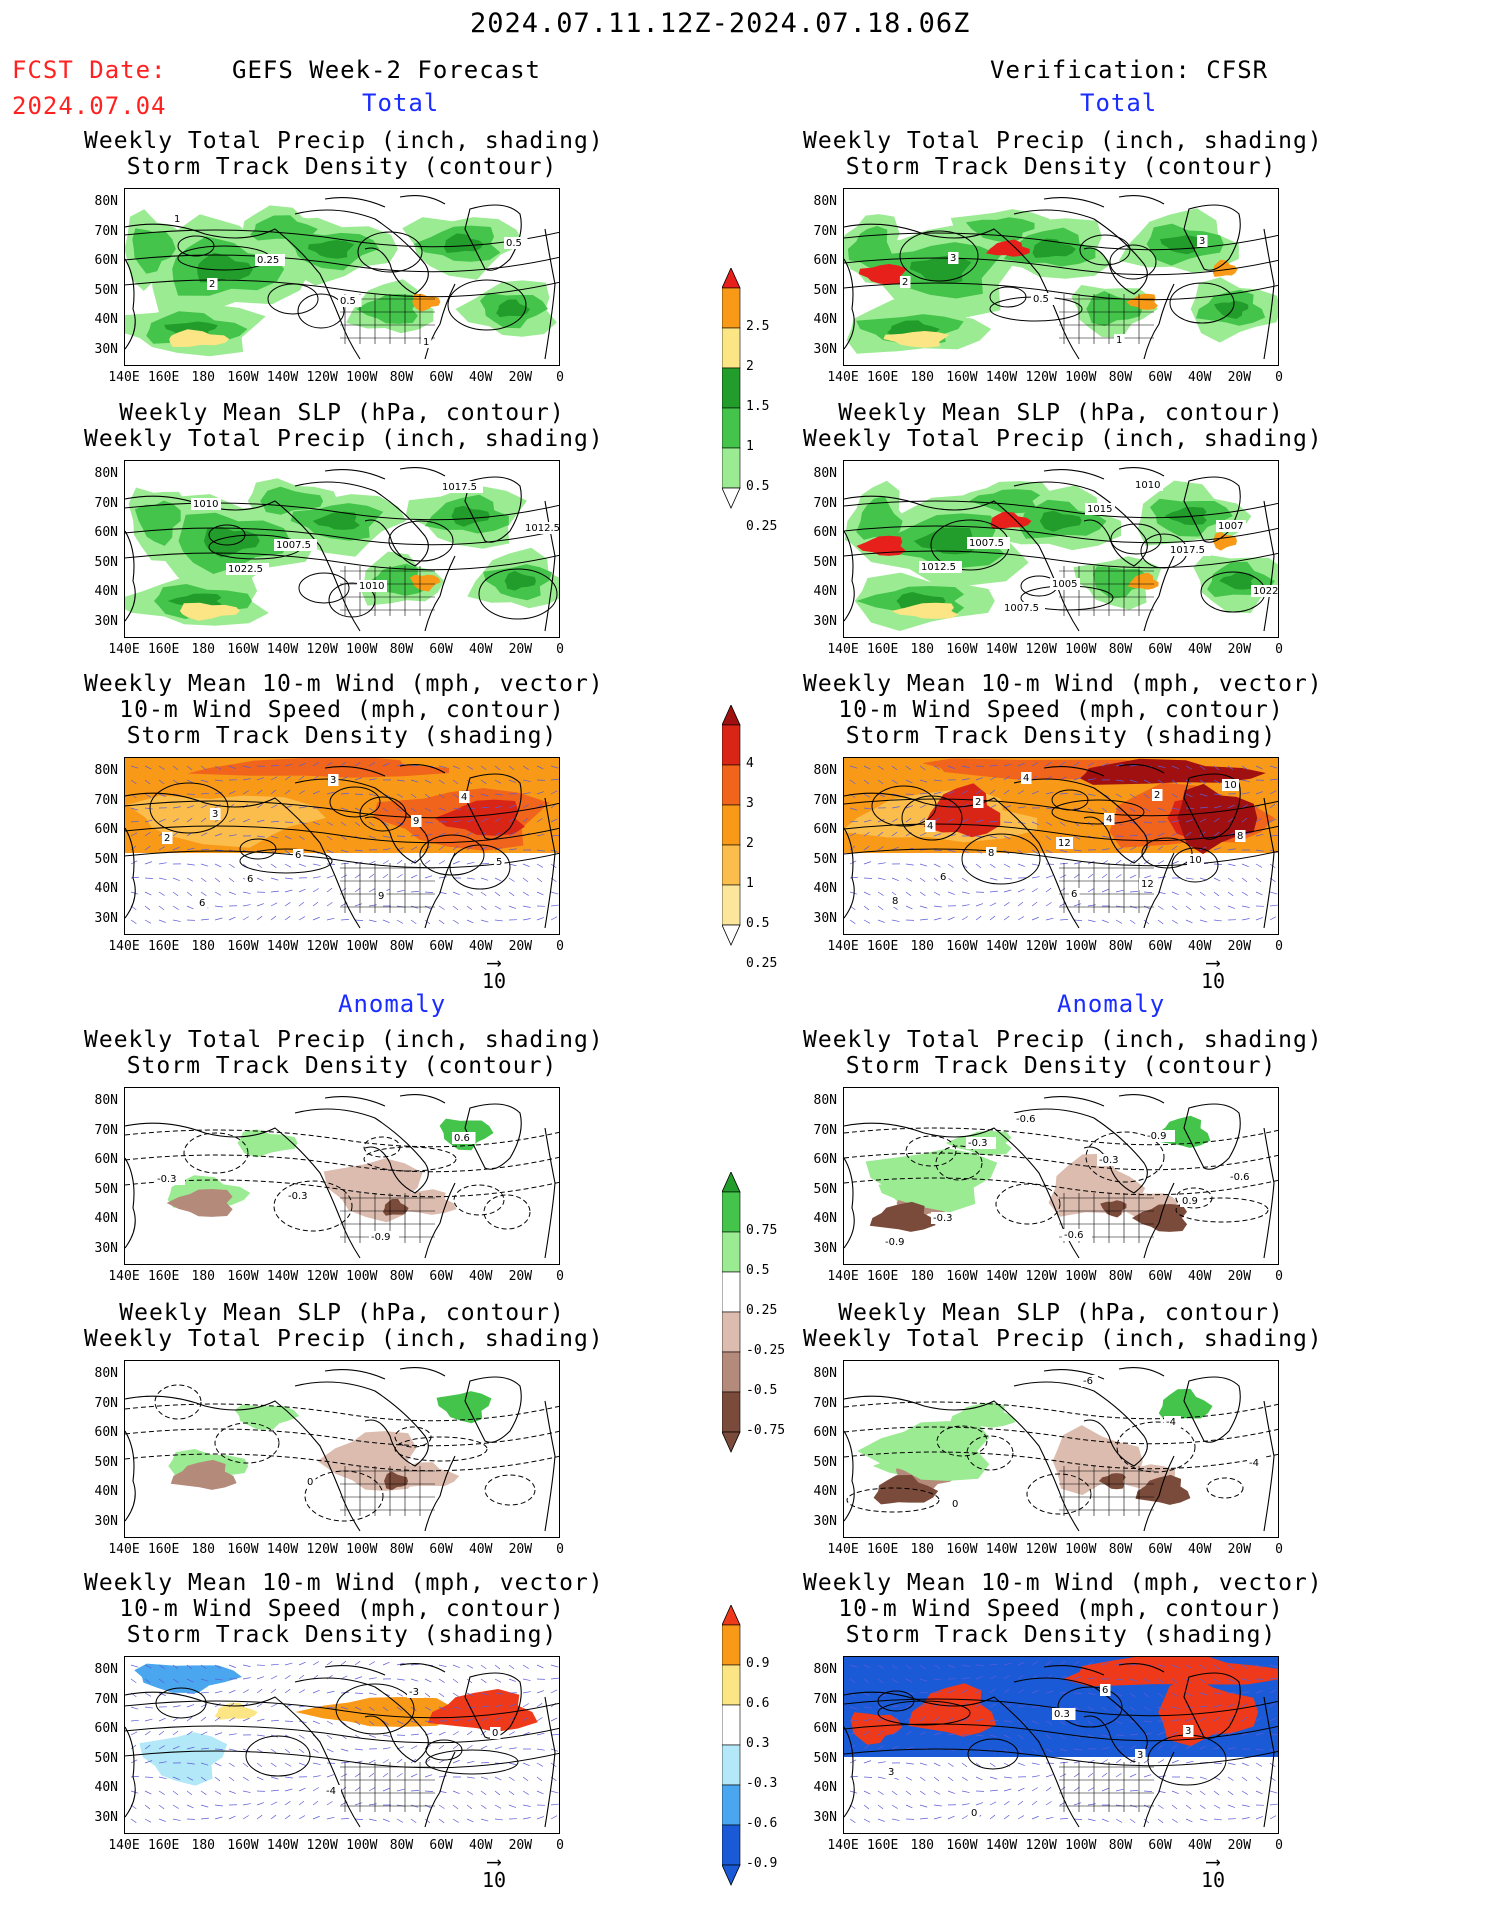 The image size is (1487, 1929). I want to click on fa-precip-title-line: Storm Track Density (contour), so click(342, 1066).